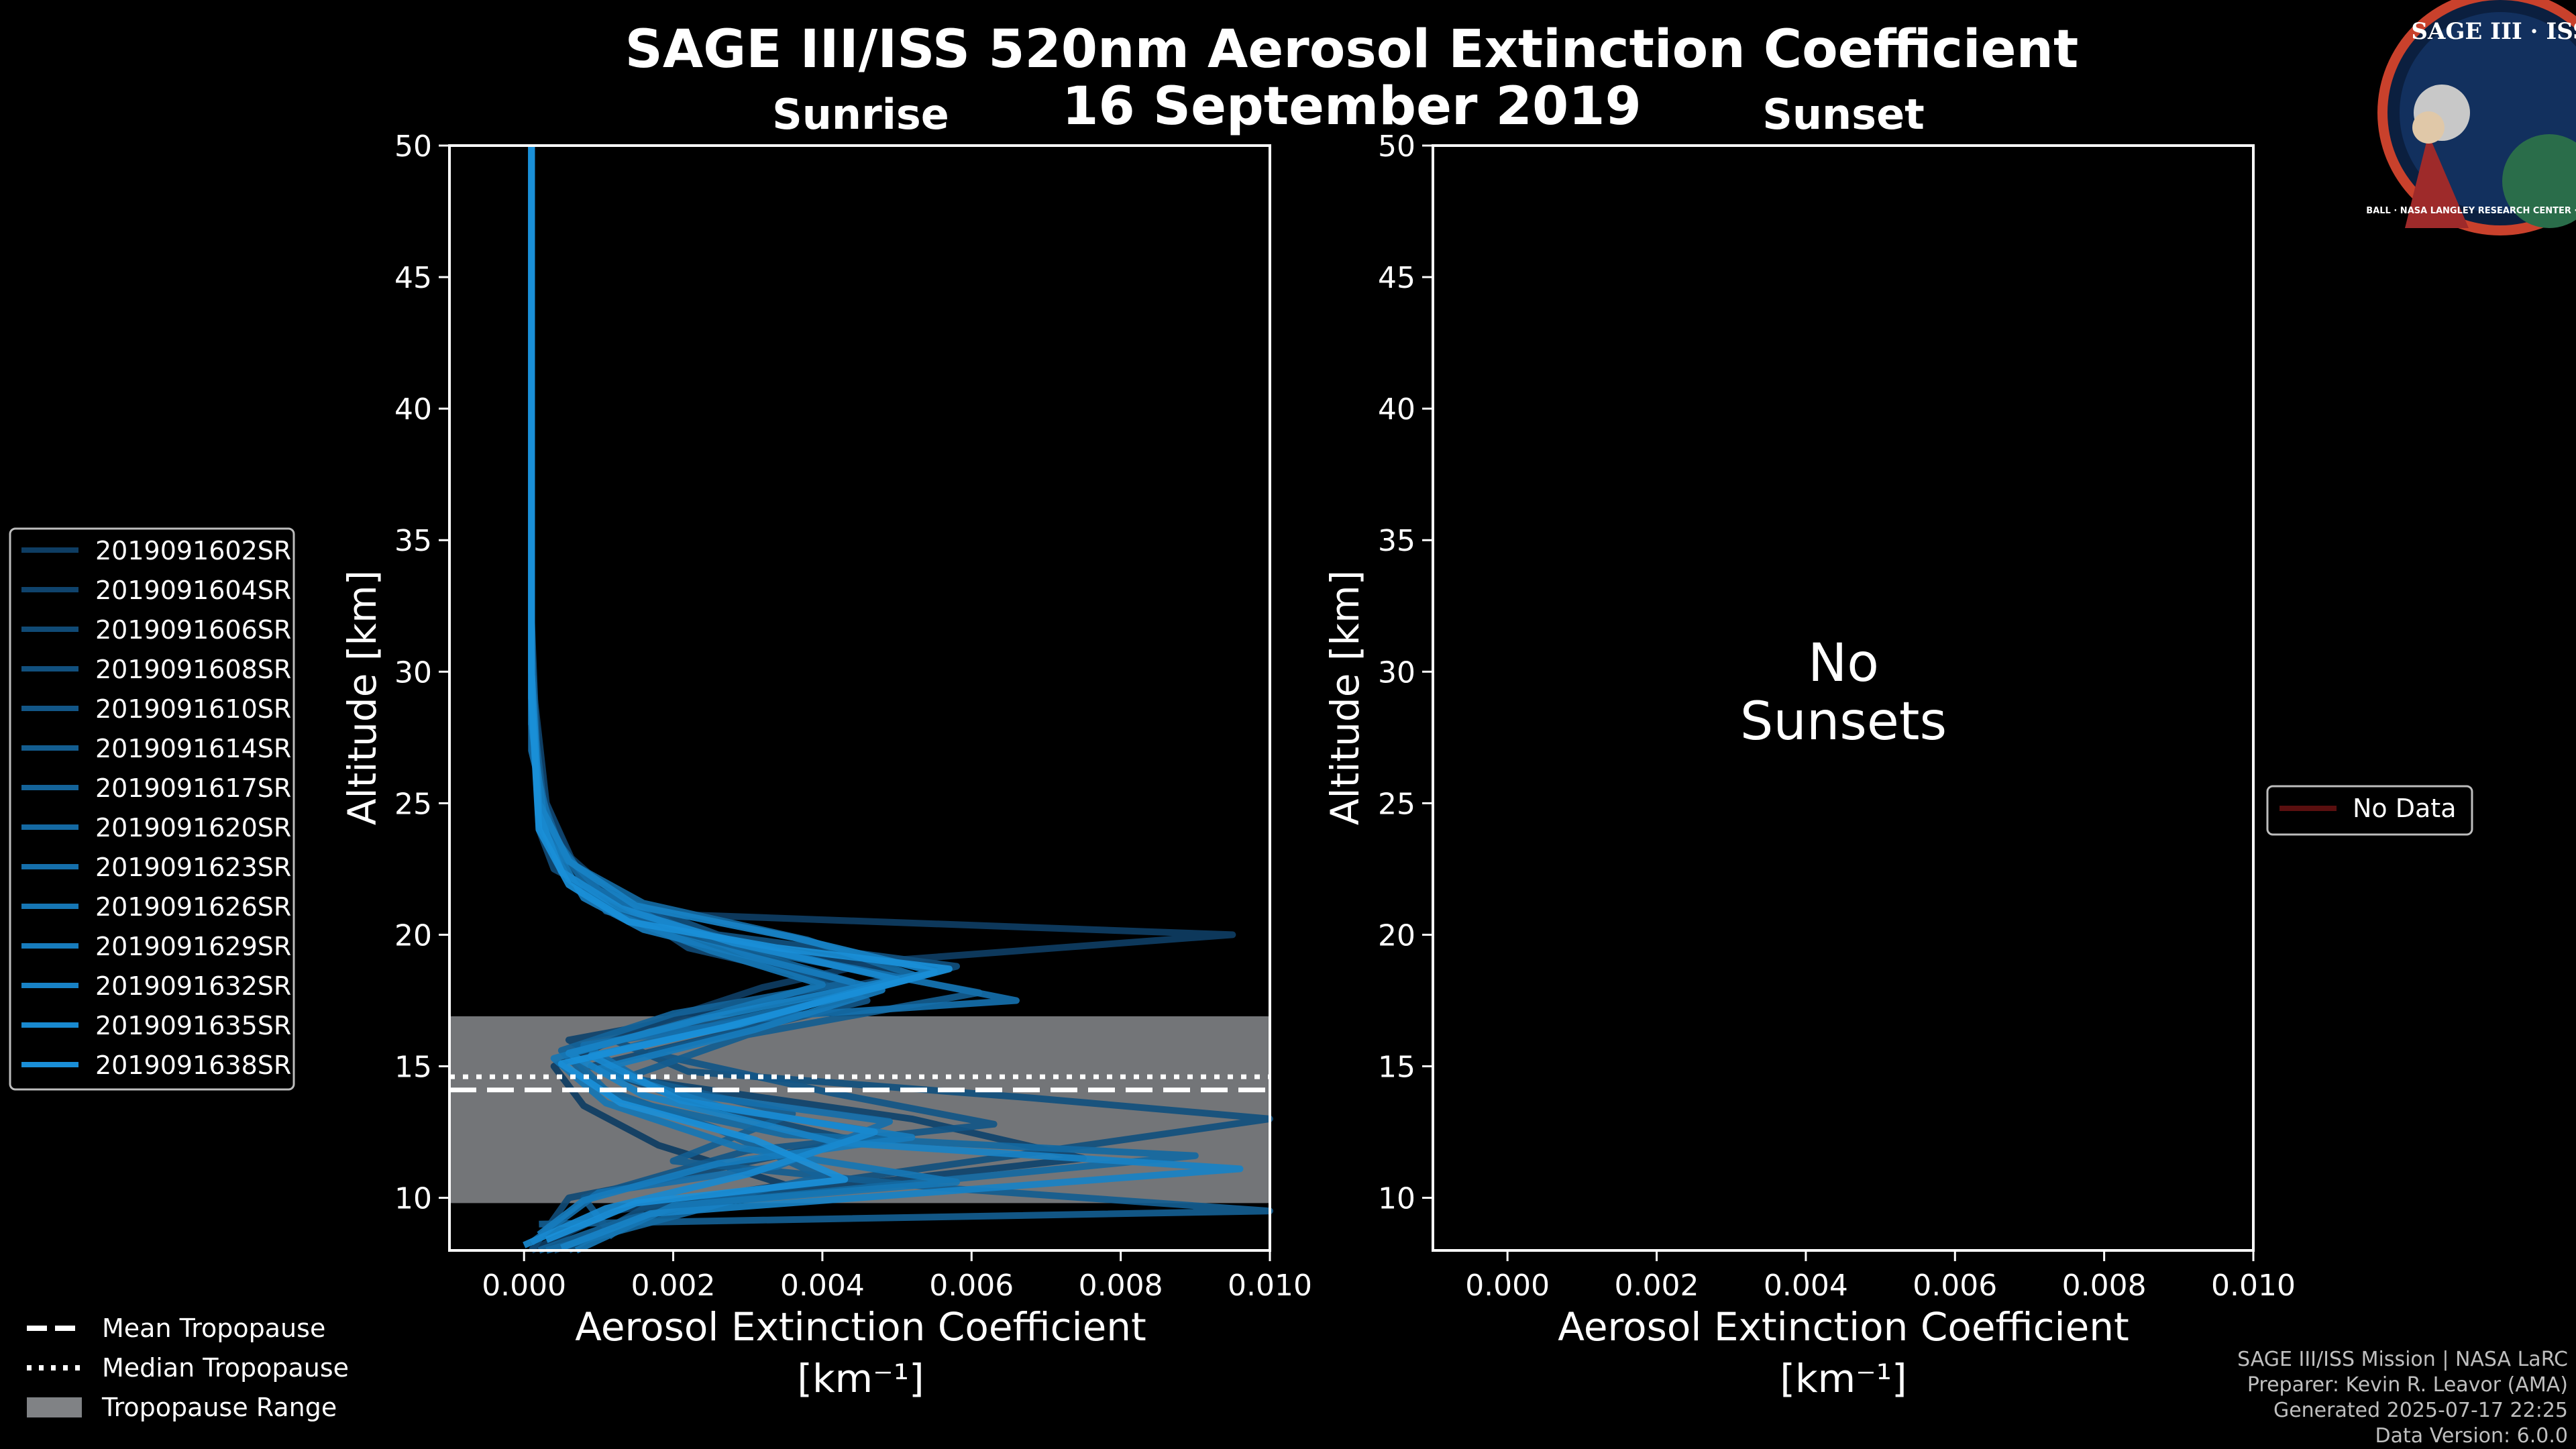  I want to click on no-data-label: No Data, so click(2405, 808).